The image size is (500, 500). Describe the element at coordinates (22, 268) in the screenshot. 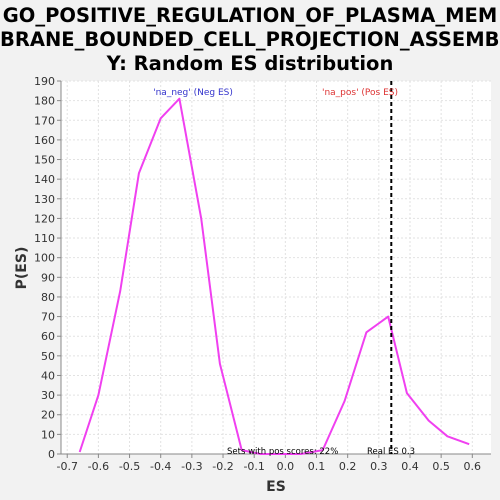

I see `y-axis-label: P(ES)` at that location.